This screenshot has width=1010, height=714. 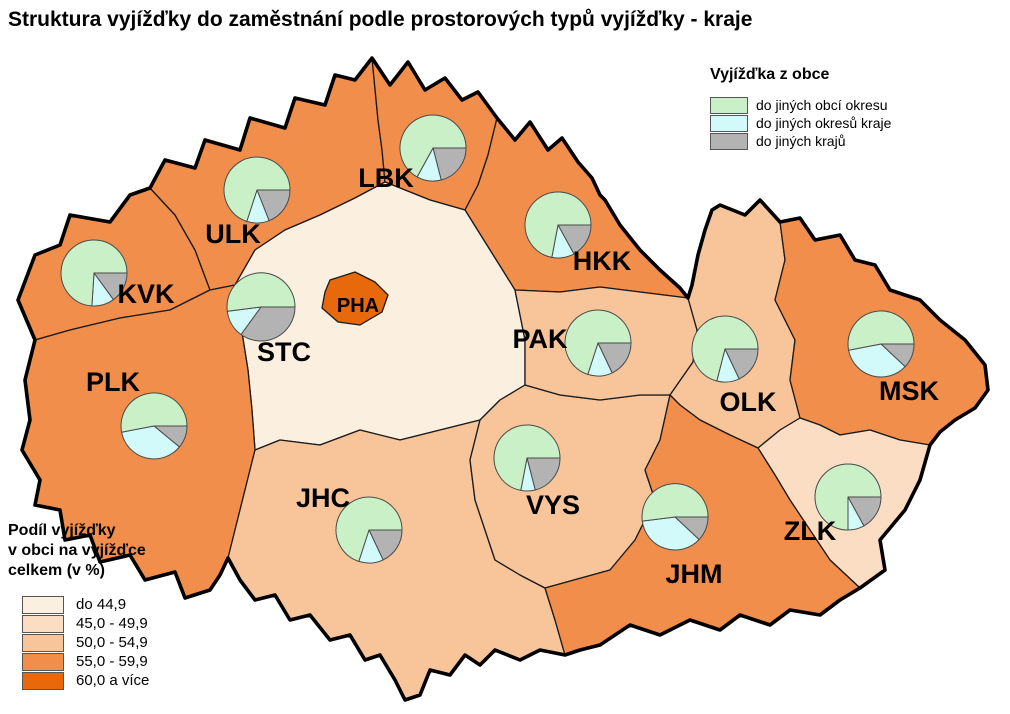 What do you see at coordinates (112, 623) in the screenshot?
I see `class-label: 45,0 - 49,9` at bounding box center [112, 623].